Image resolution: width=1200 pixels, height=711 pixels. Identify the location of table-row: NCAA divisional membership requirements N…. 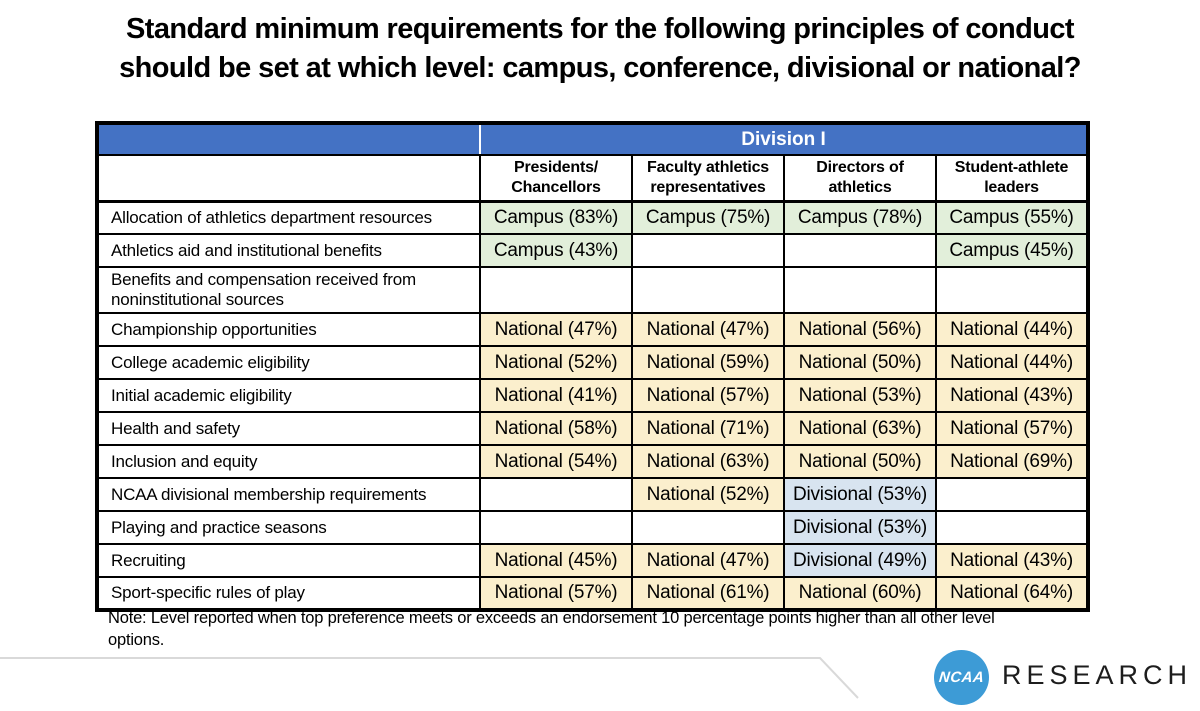
(593, 494).